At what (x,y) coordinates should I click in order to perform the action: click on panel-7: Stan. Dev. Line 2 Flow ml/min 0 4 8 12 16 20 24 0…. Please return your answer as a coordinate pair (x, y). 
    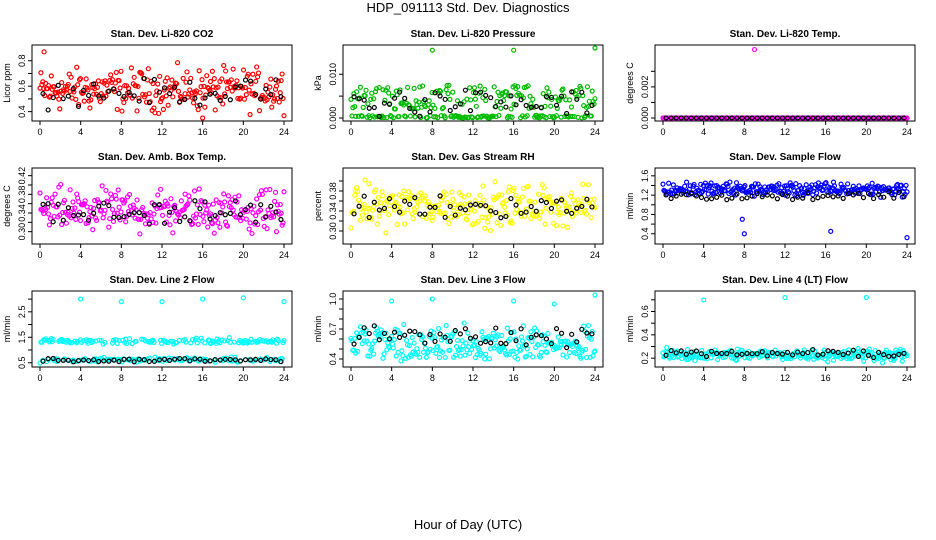
    Looking at the image, I should click on (147, 329).